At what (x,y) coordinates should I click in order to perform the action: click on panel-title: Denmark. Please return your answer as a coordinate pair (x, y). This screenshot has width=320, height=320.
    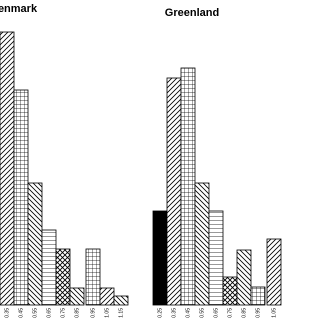
    Looking at the image, I should click on (19, 9).